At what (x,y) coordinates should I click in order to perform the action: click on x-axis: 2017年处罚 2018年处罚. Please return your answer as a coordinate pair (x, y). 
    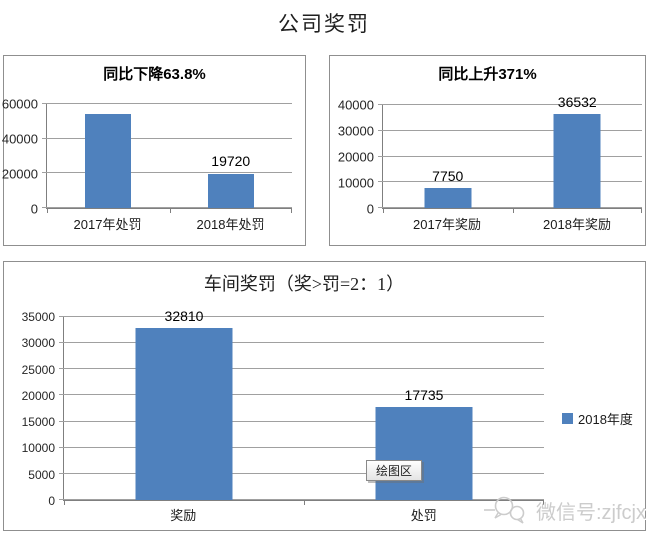
    Looking at the image, I should click on (169, 223).